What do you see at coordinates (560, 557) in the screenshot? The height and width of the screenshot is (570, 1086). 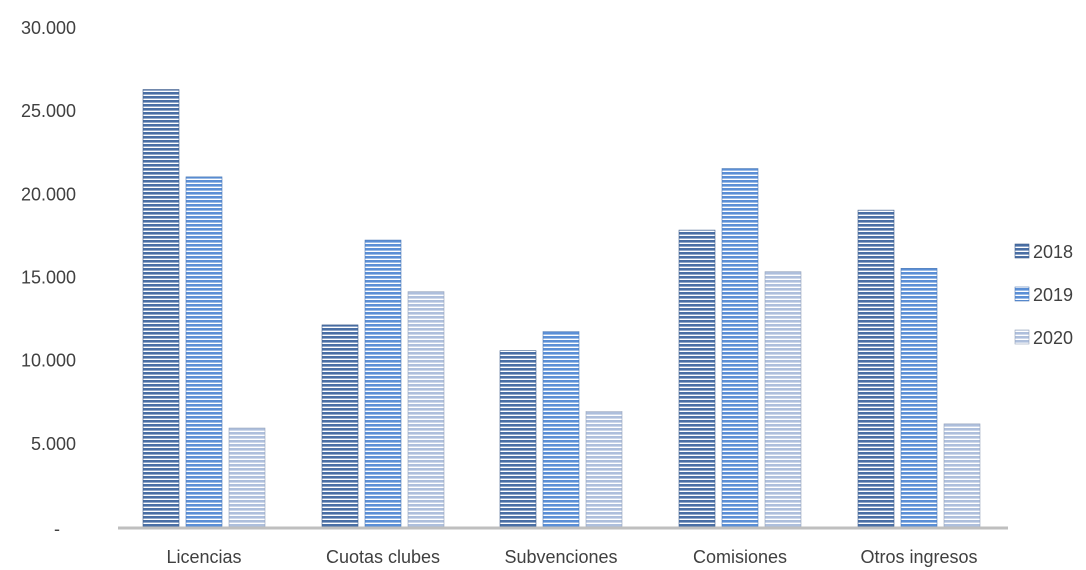 I see `x-category-label: Subvenciones` at bounding box center [560, 557].